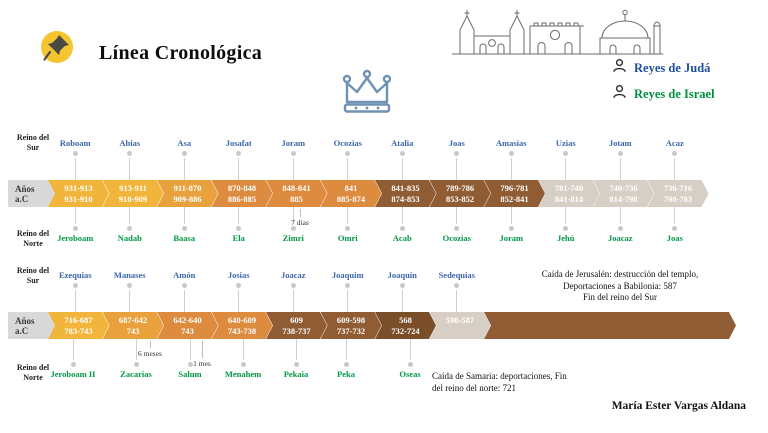 This screenshot has height=433, width=768. I want to click on timeline-segment: 598-587, so click(460, 325).